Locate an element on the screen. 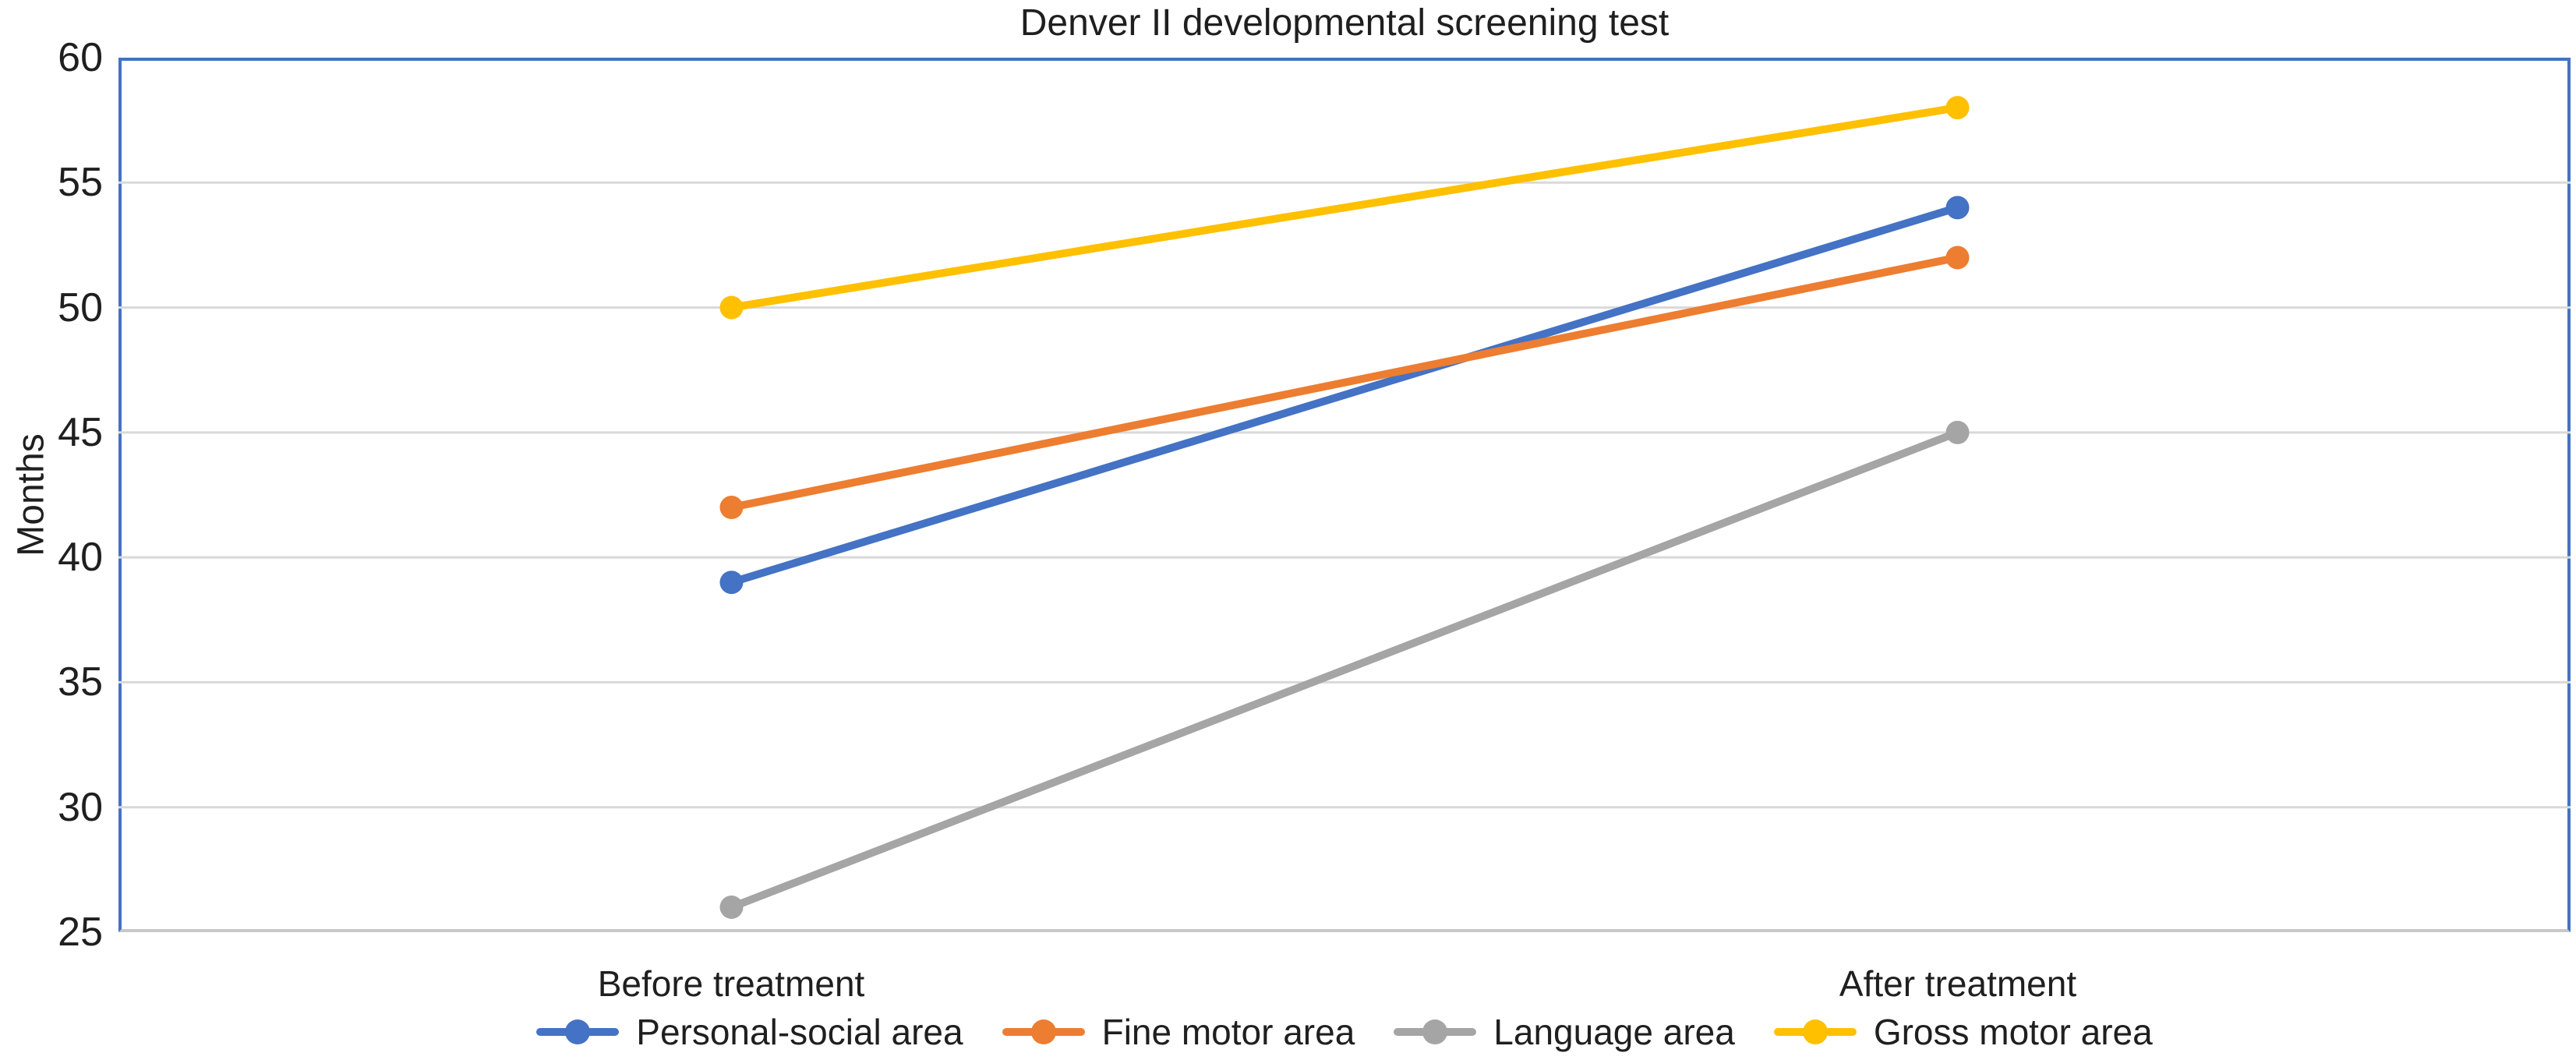 The width and height of the screenshot is (2576, 1060). legend-label-personal-social-area: Personal-social area is located at coordinates (799, 1032).